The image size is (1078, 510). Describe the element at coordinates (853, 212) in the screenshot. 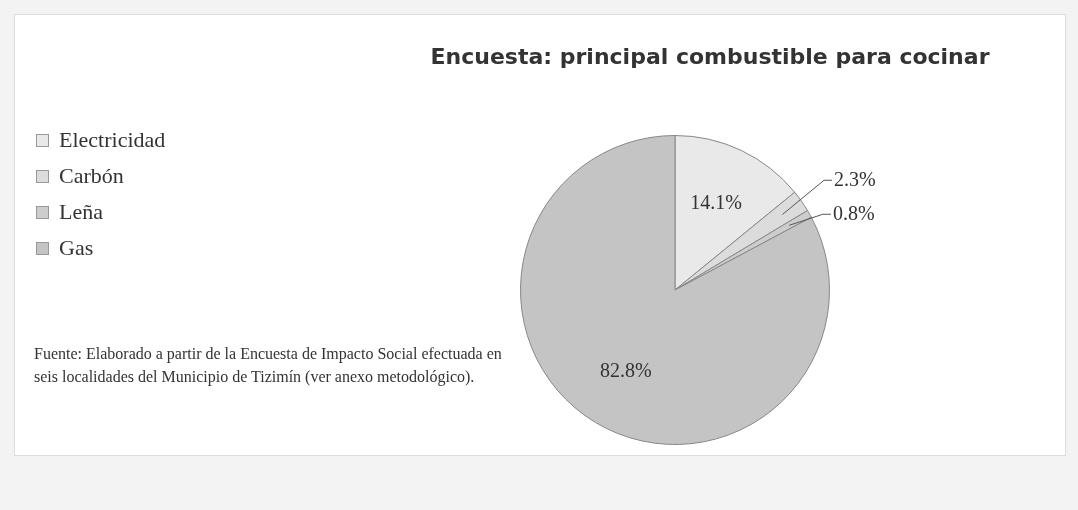

I see `data-label: 0.8%` at that location.